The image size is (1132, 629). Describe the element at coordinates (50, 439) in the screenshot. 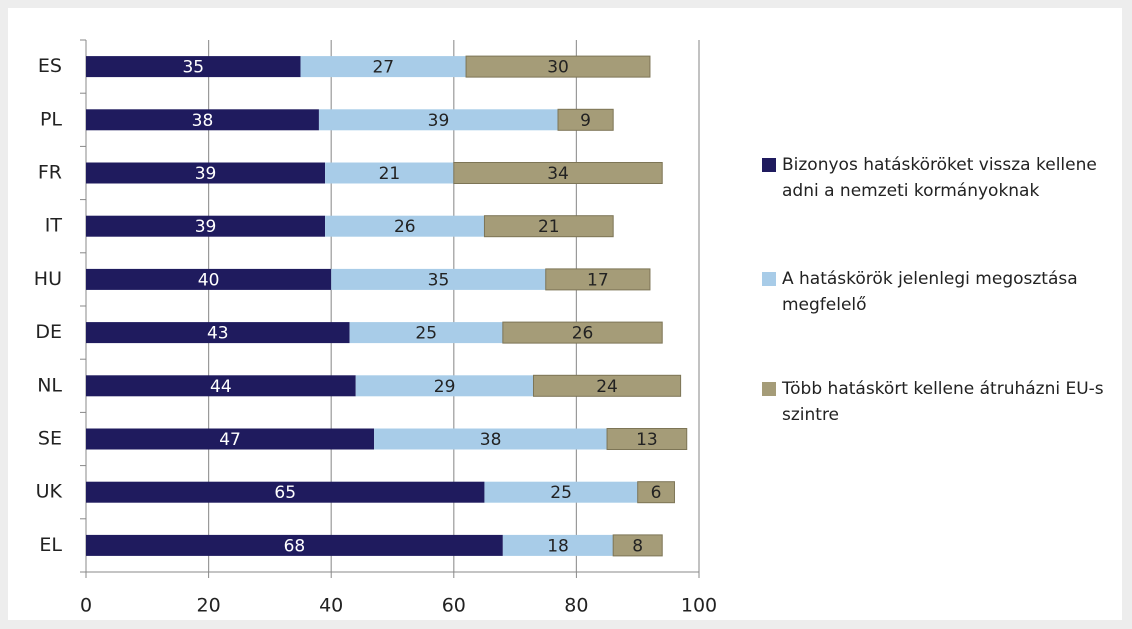

I see `y-tick-label: SE` at that location.